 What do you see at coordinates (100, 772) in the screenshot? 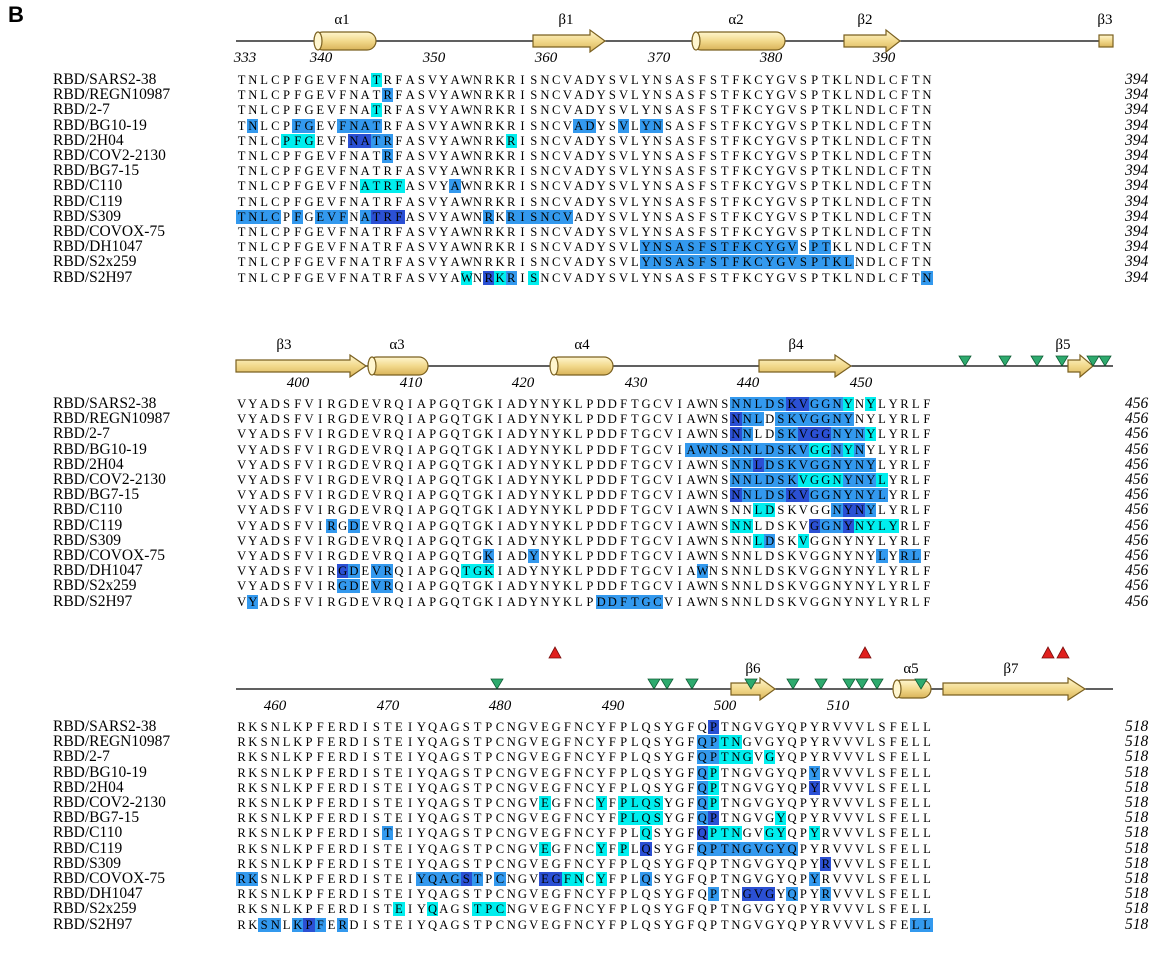
I see `sequence-label: RBD/BG10-19` at bounding box center [100, 772].